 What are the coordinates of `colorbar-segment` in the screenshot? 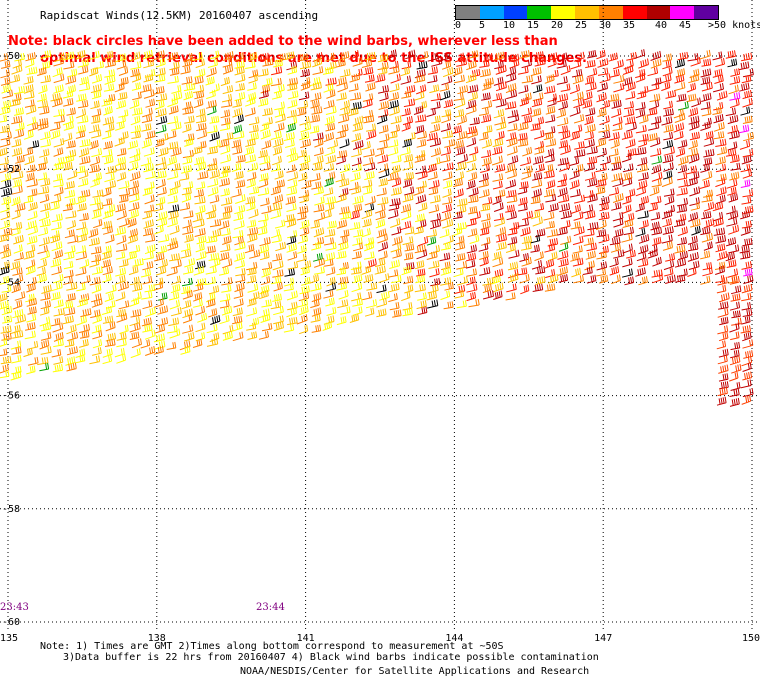 It's located at (610, 12).